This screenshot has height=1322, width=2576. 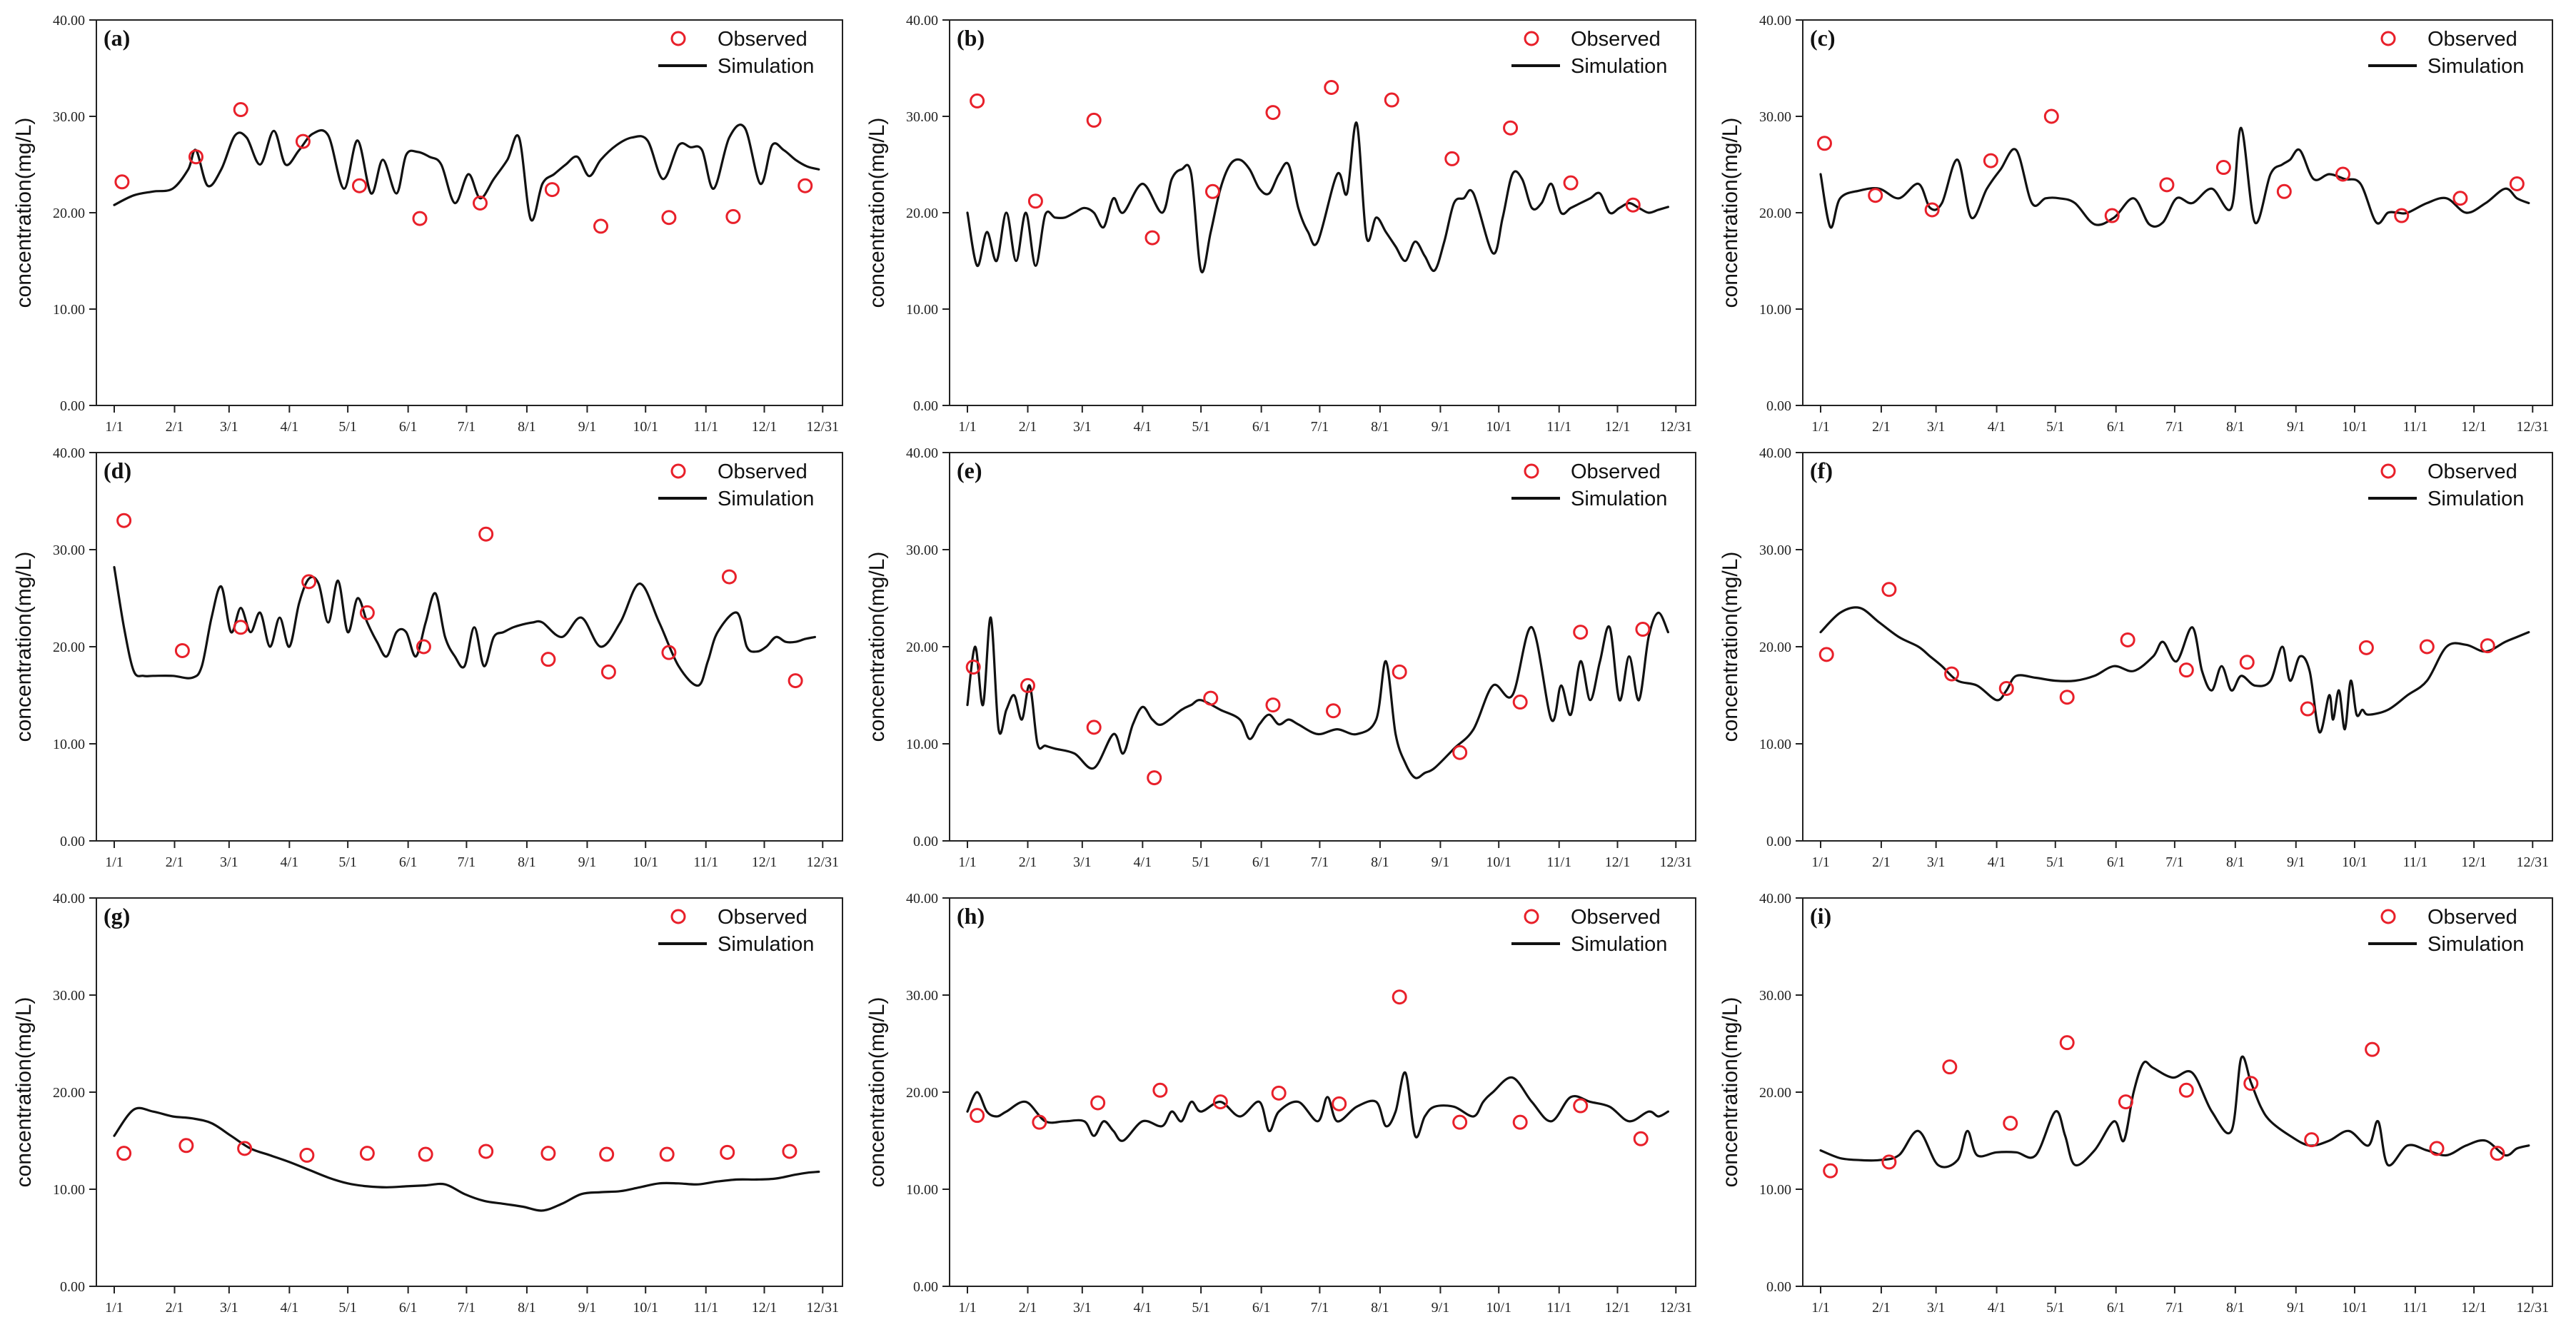 I want to click on panel-label: (h), so click(x=971, y=916).